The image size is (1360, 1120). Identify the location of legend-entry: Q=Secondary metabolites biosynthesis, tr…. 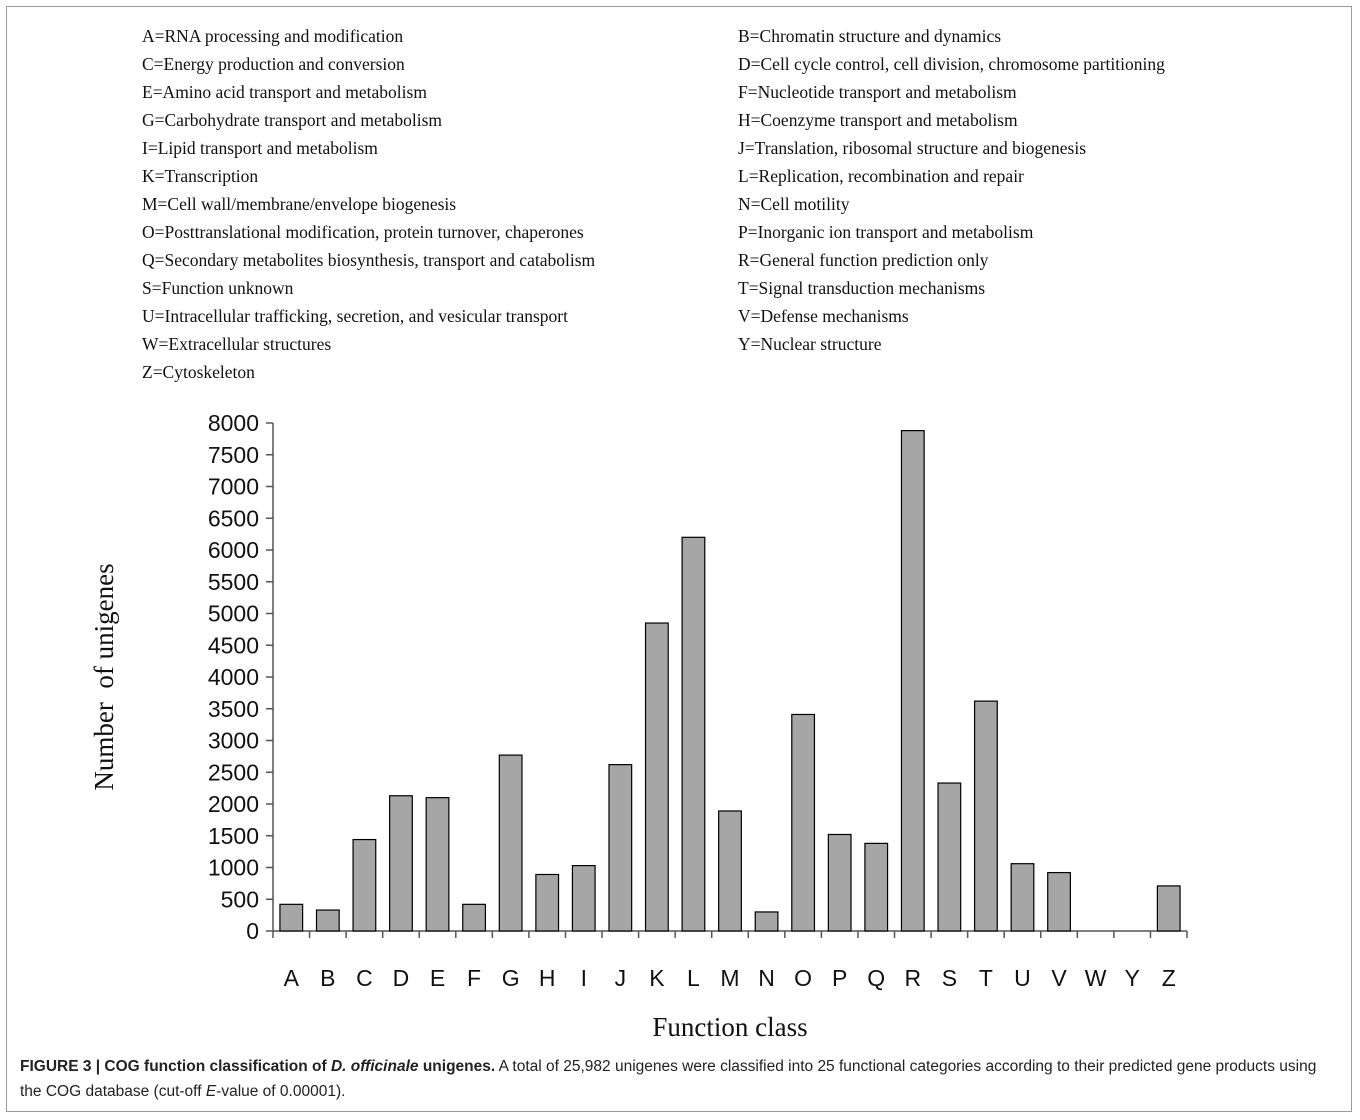
(369, 260).